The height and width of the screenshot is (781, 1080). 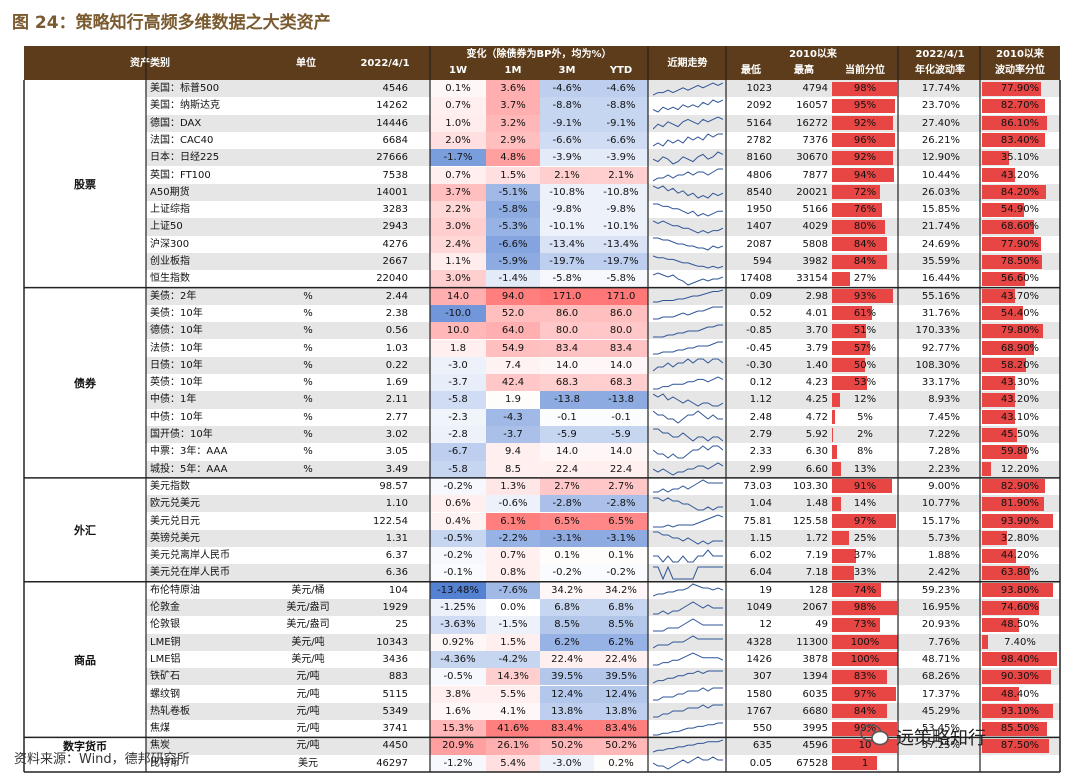 What do you see at coordinates (940, 694) in the screenshot?
I see `annual-volatility: 17.37%` at bounding box center [940, 694].